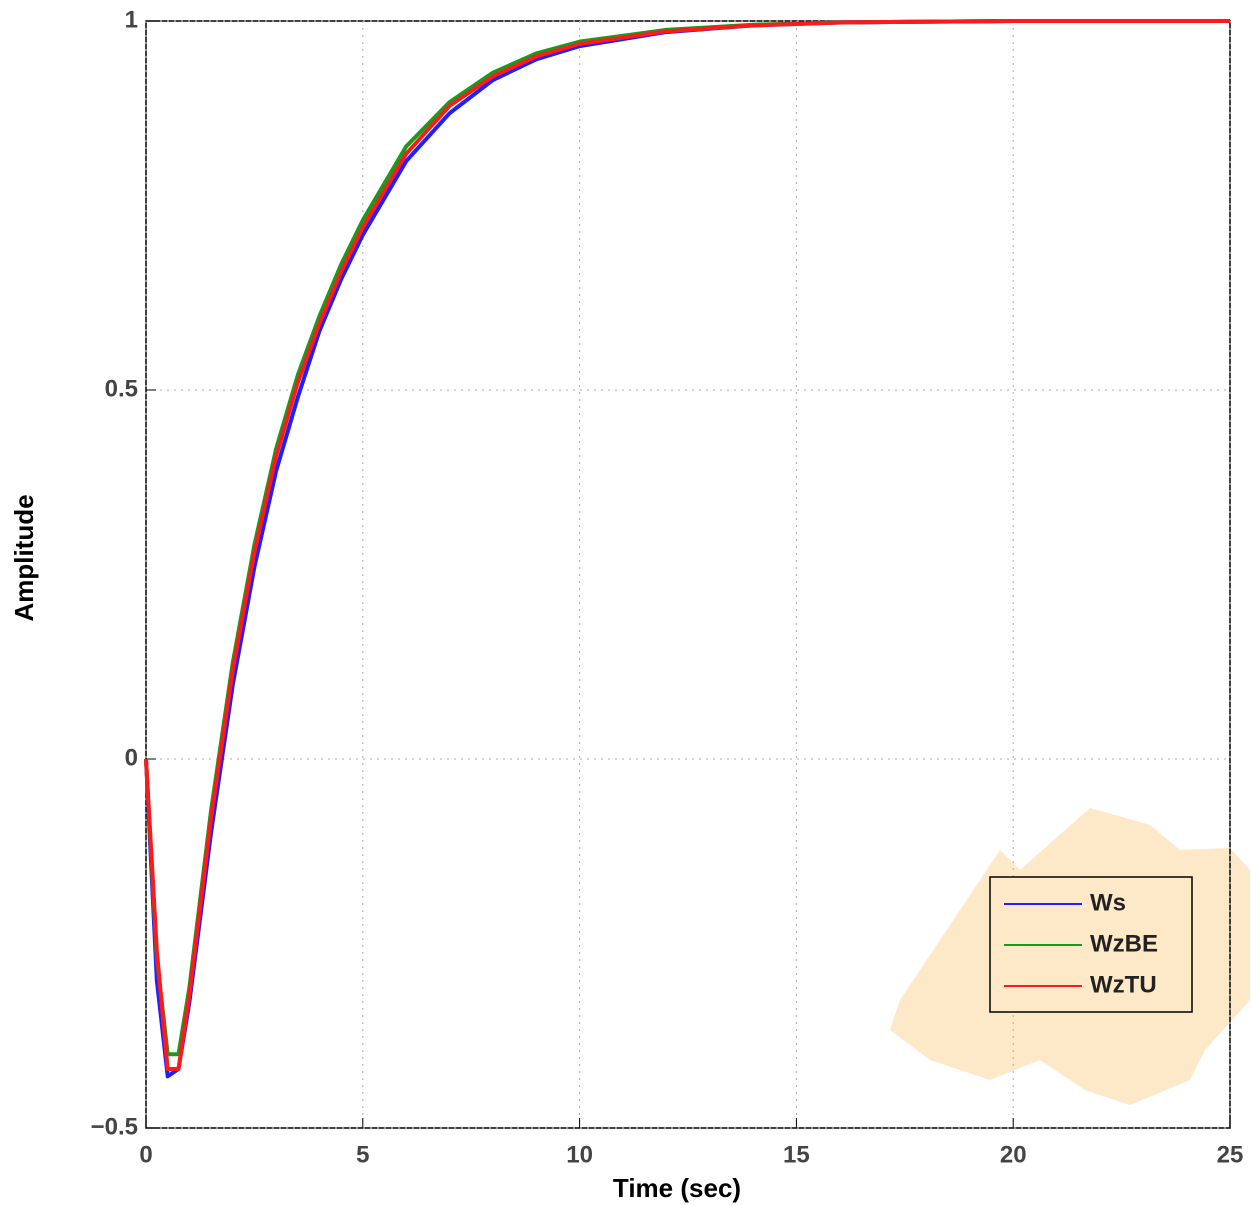  I want to click on y-axis-label: Amplitude, so click(24, 557).